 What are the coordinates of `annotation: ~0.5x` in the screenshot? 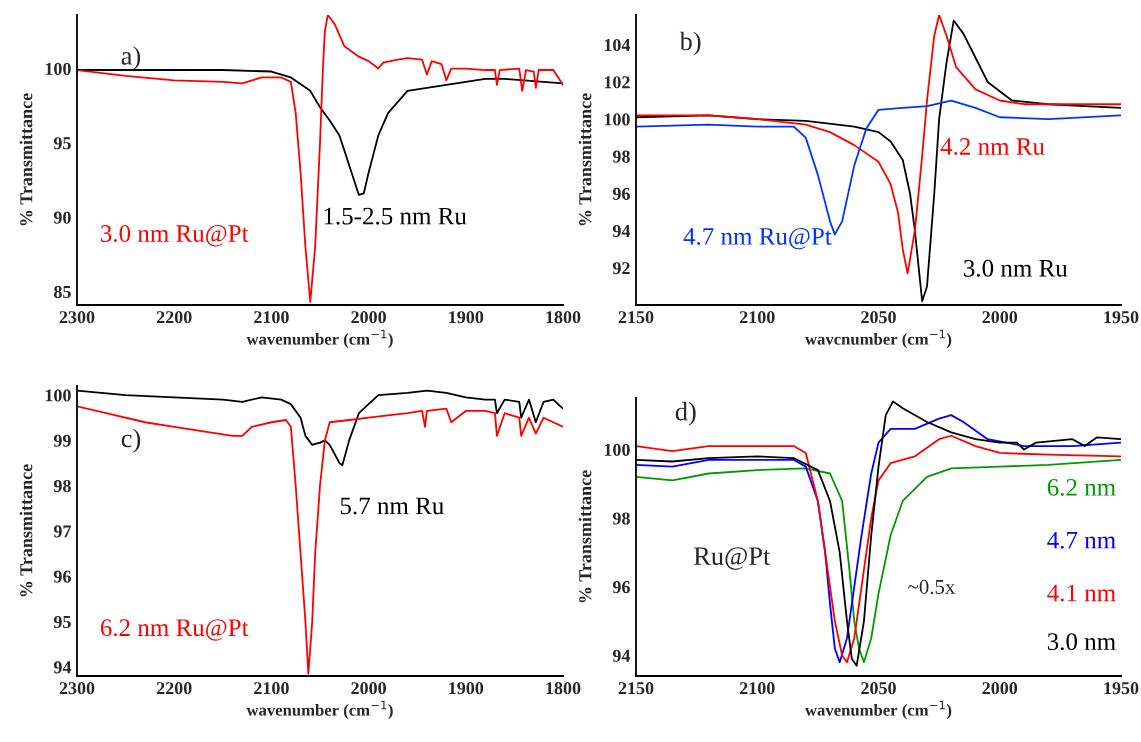 It's located at (932, 587).